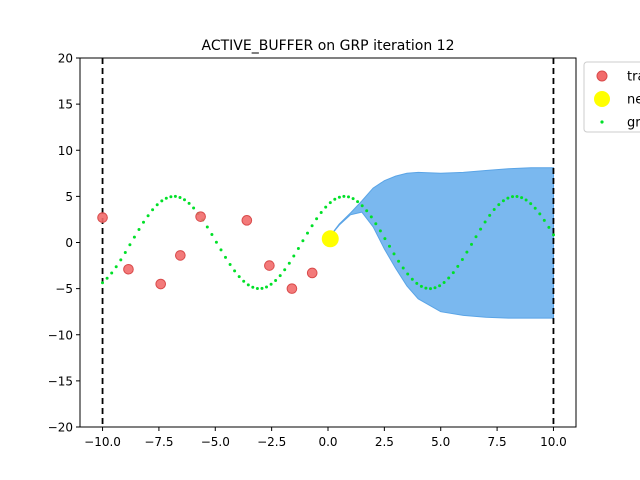 The height and width of the screenshot is (480, 640). Describe the element at coordinates (633, 100) in the screenshot. I see `legend-label: ne` at that location.